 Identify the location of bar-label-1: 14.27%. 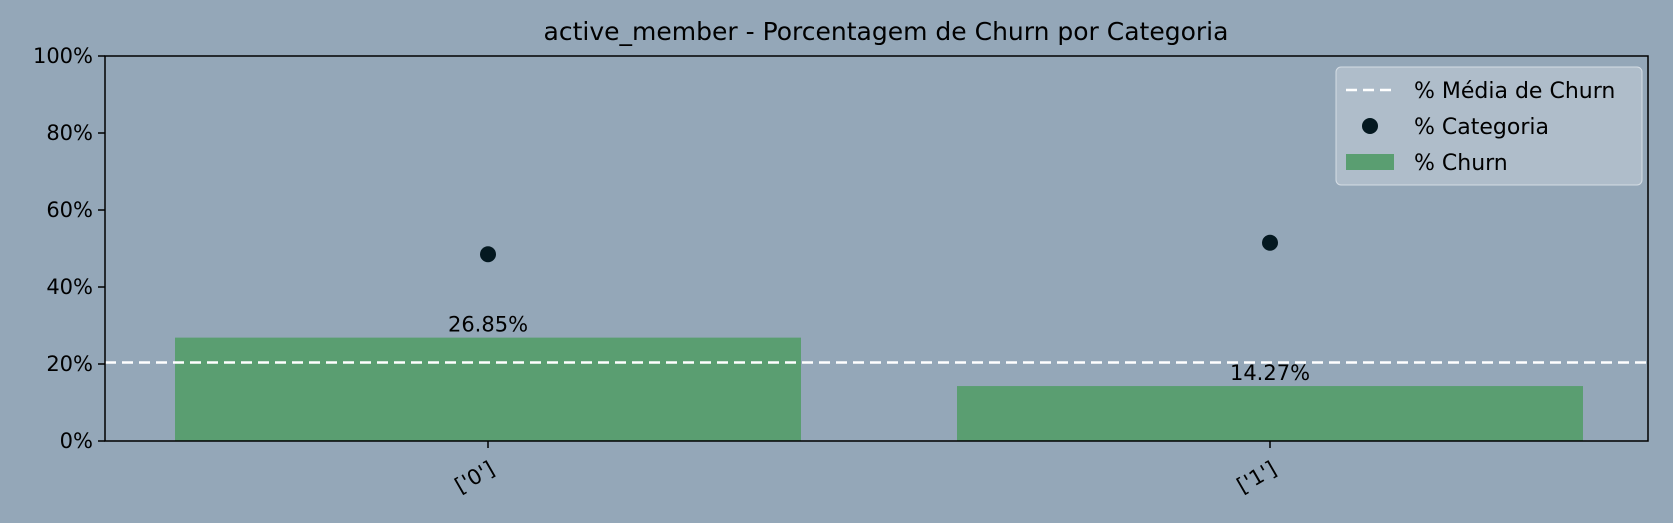
(1270, 373).